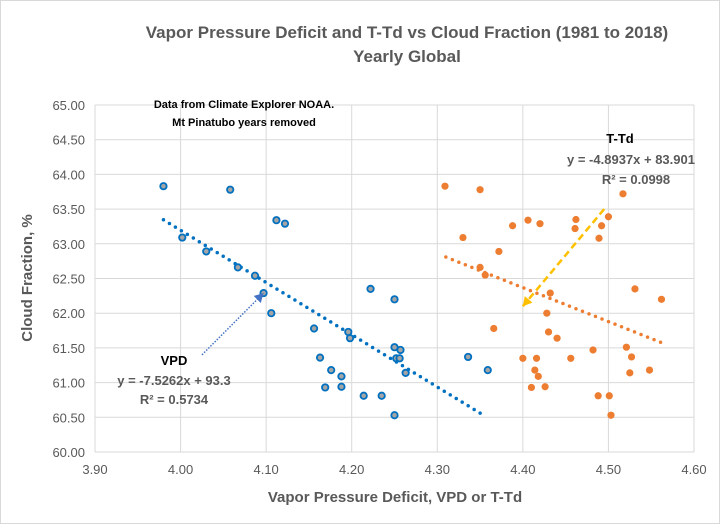  What do you see at coordinates (244, 123) in the screenshot?
I see `annotation-line-2: Mt Pinatubo years removed` at bounding box center [244, 123].